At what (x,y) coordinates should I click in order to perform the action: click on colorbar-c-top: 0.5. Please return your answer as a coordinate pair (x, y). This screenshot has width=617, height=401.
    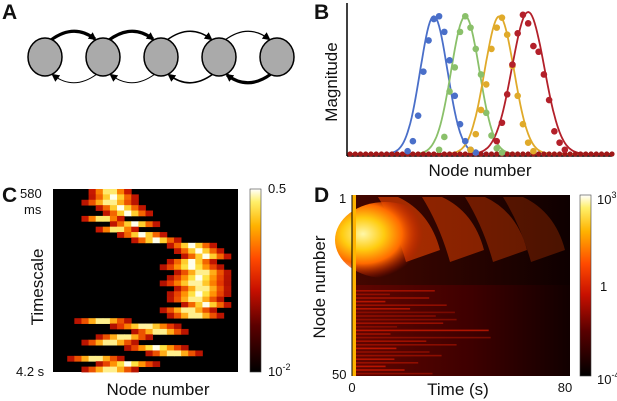
    Looking at the image, I should click on (277, 188).